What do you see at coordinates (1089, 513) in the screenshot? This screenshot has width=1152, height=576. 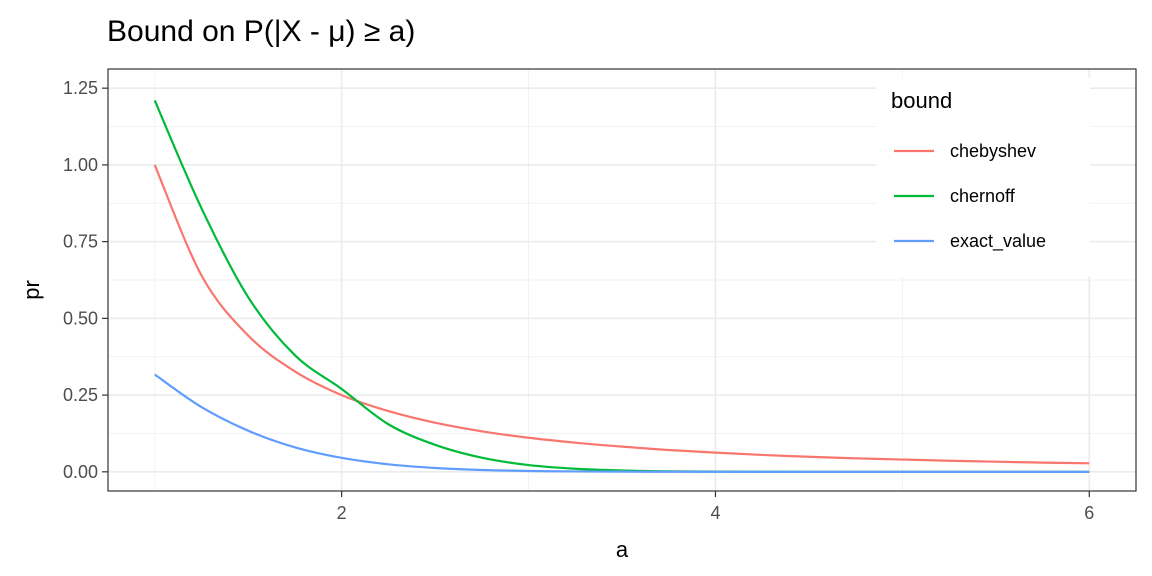 I see `x-tick-label: 6` at bounding box center [1089, 513].